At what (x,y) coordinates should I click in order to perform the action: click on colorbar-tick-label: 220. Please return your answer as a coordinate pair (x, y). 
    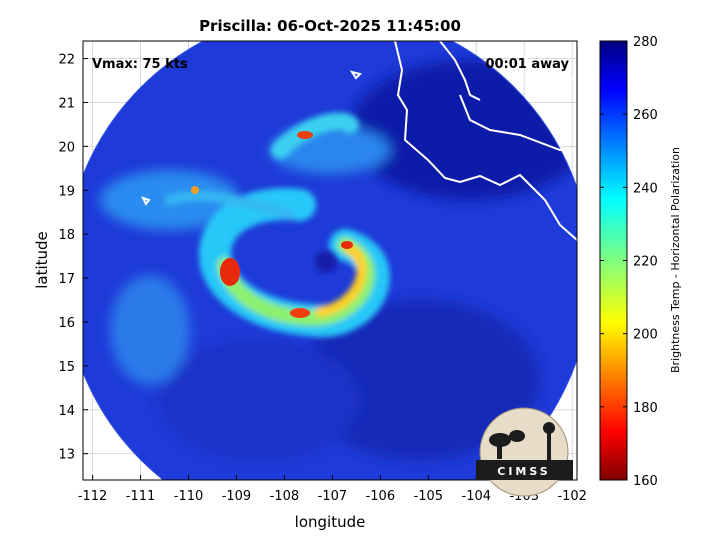
    Looking at the image, I should click on (645, 262).